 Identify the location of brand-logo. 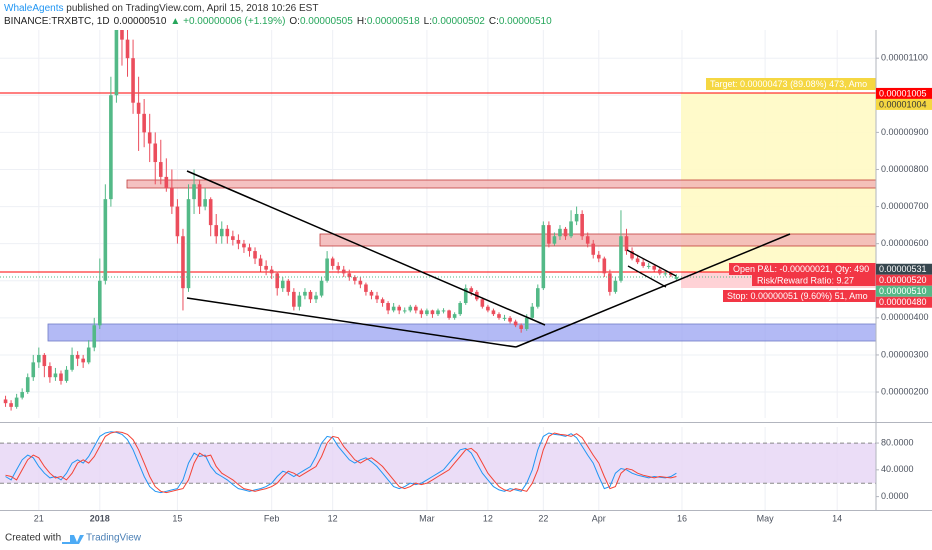
(73, 539).